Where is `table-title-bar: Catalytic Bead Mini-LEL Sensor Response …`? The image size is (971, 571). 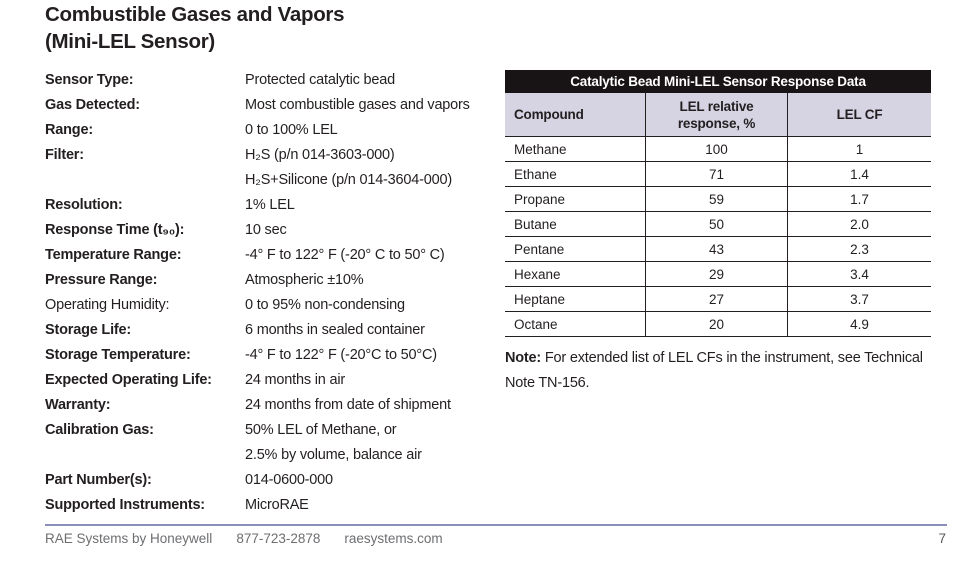
table-title-bar: Catalytic Bead Mini-LEL Sensor Response … is located at coordinates (718, 81).